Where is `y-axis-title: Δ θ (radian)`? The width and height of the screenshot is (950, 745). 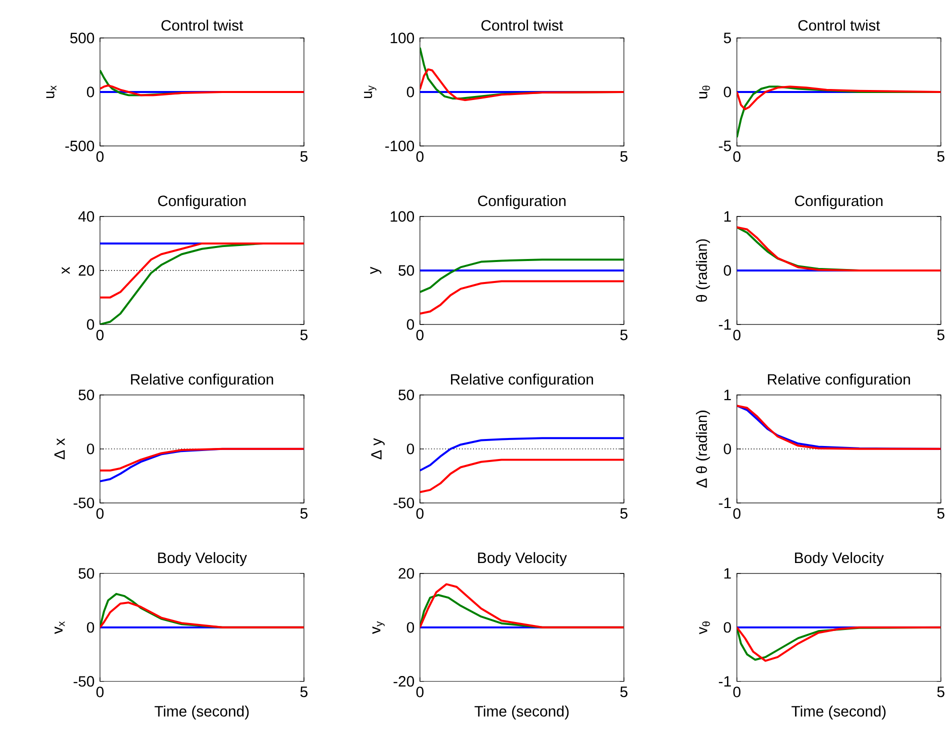 y-axis-title: Δ θ (radian) is located at coordinates (703, 449).